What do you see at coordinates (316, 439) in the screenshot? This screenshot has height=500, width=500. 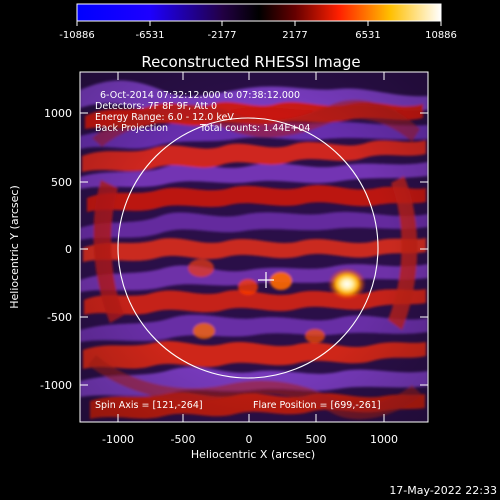 I see `x-tick-label: 500` at bounding box center [316, 439].